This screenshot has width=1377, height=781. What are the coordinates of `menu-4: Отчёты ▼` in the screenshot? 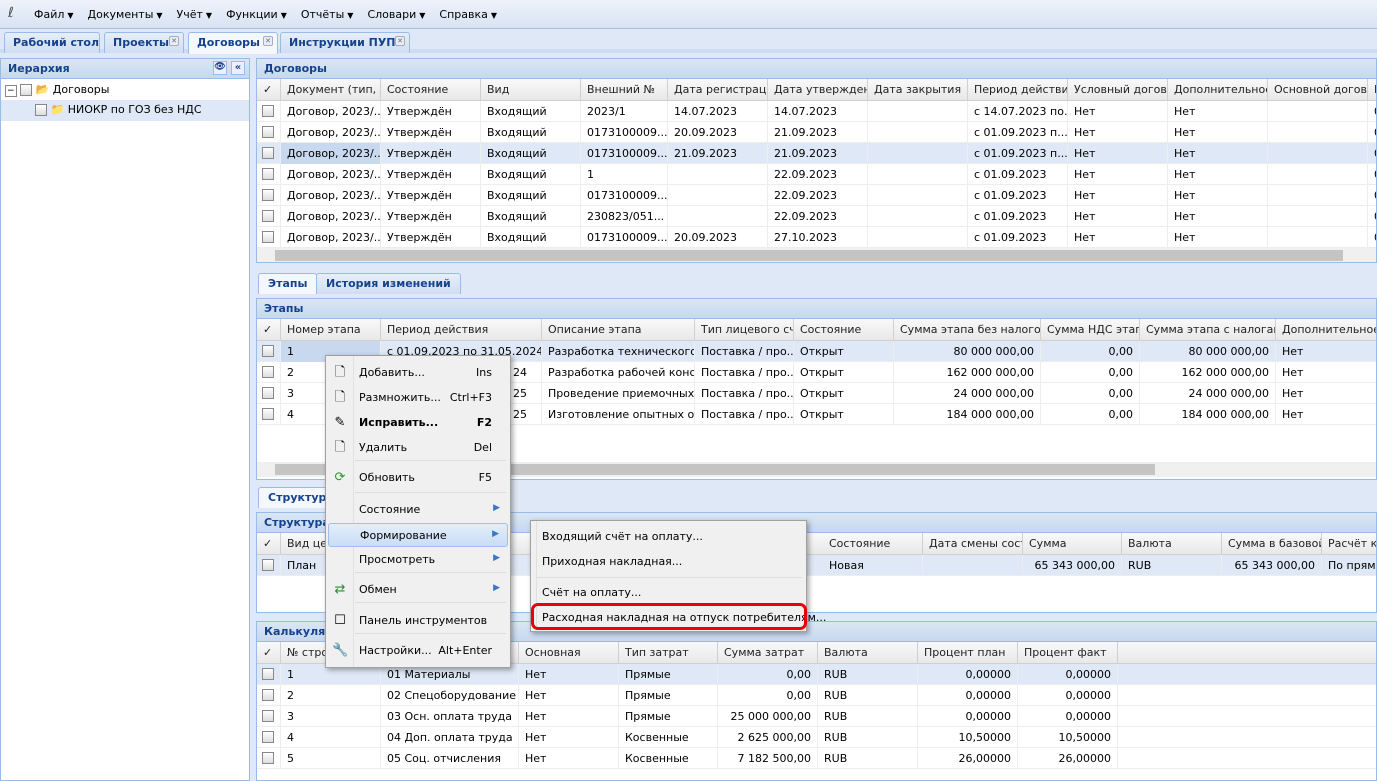 It's located at (327, 14).